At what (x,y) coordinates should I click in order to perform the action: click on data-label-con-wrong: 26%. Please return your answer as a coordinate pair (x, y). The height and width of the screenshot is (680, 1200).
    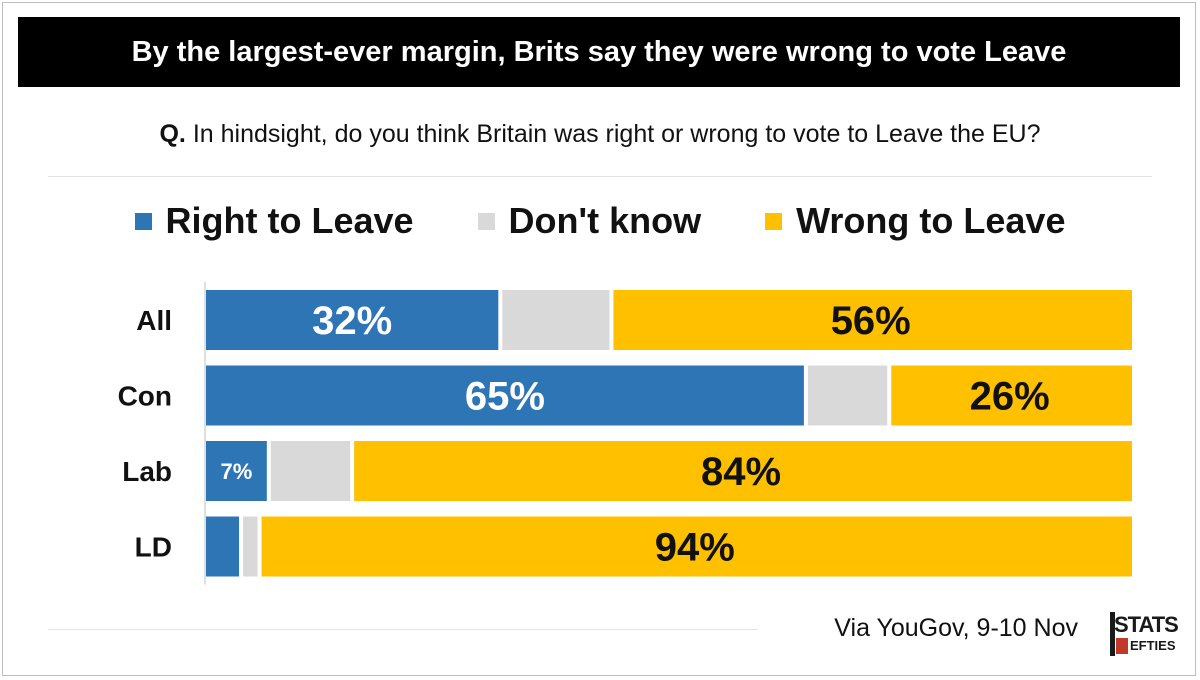
    Looking at the image, I should click on (1010, 397).